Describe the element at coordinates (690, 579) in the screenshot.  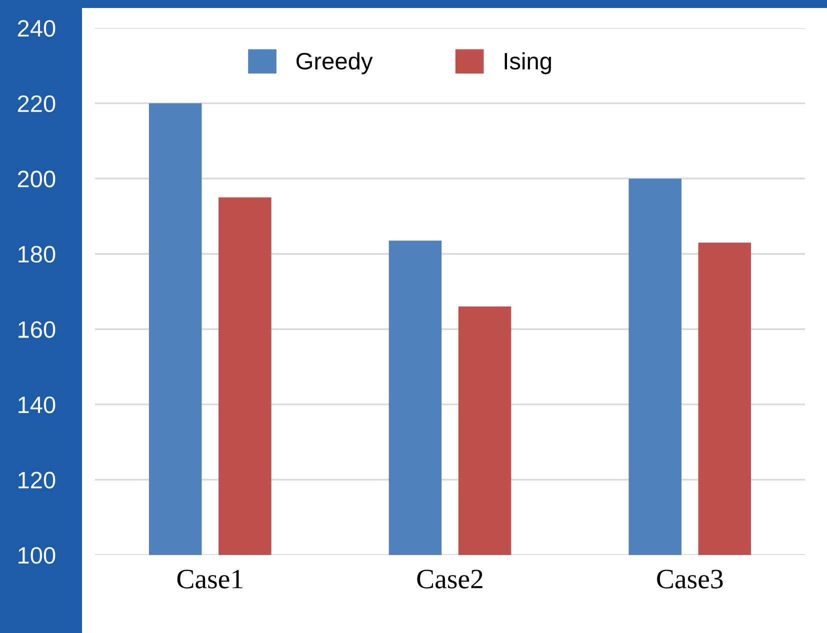
I see `x-tick-label: Case3` at that location.